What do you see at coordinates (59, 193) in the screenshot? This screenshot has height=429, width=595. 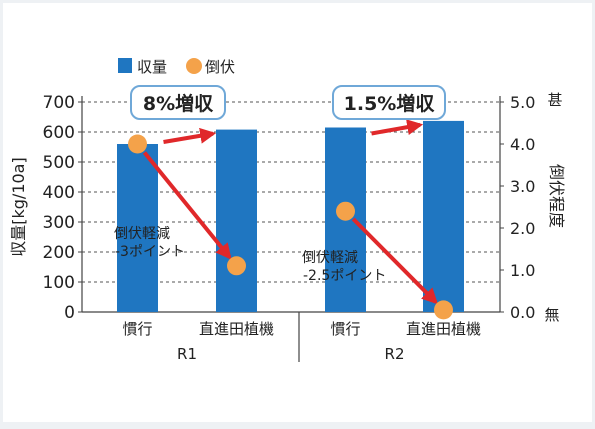 I see `y-tick-left-label: 400` at bounding box center [59, 193].